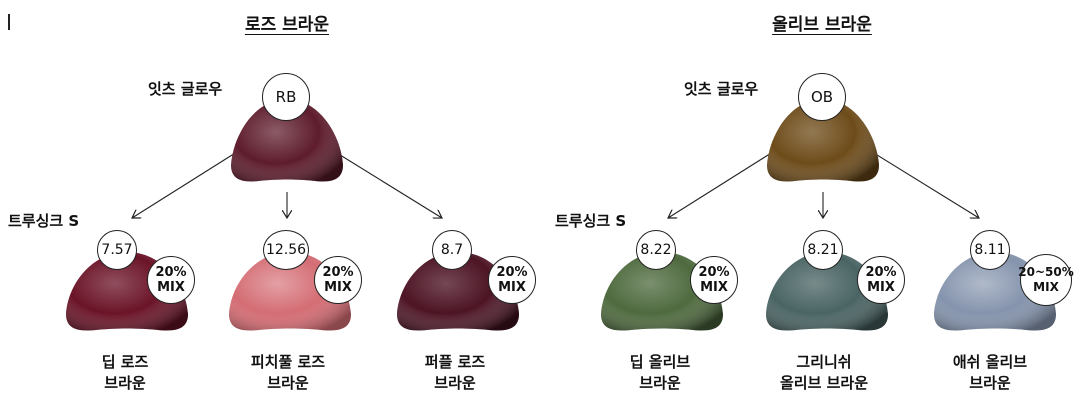  I want to click on line-label-rose: 트루싱크 S, so click(44, 221).